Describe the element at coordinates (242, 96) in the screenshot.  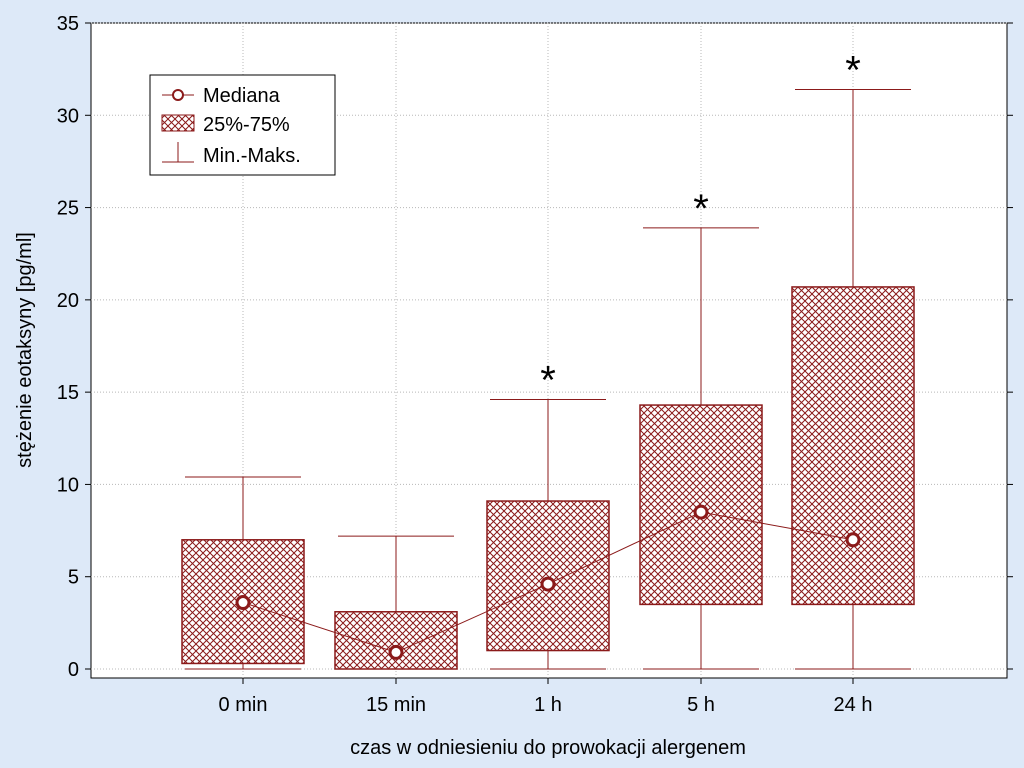
I see `legend-median-label: Mediana` at that location.